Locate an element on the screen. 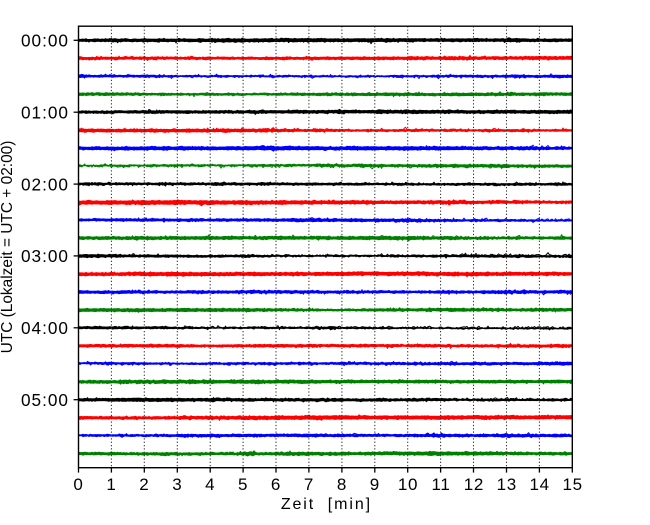 Image resolution: width=650 pixels, height=525 pixels. svg-text: 12 is located at coordinates (474, 484).